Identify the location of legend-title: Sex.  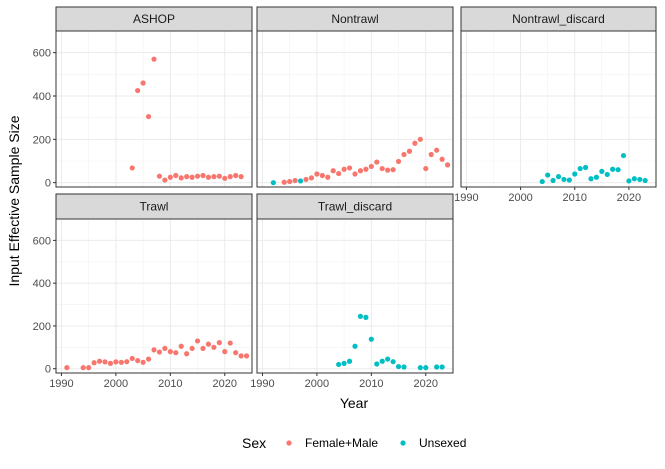
(254, 443).